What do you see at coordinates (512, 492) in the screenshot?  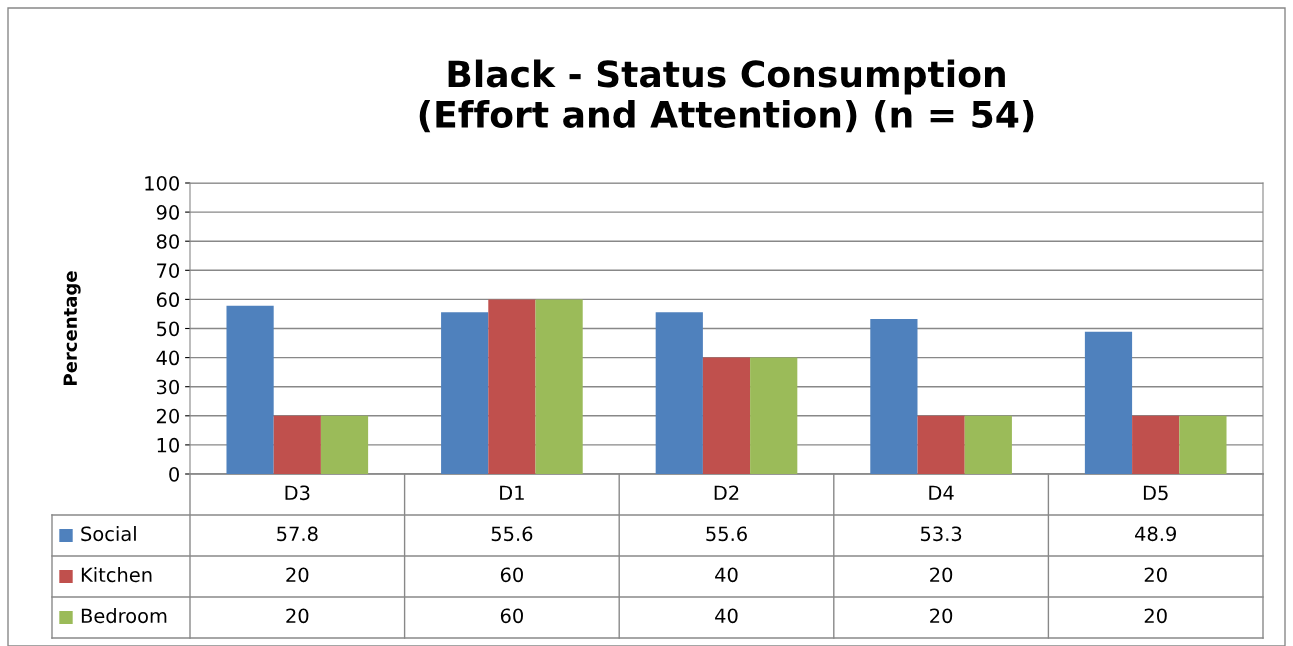 I see `x-tick-label: D1` at bounding box center [512, 492].